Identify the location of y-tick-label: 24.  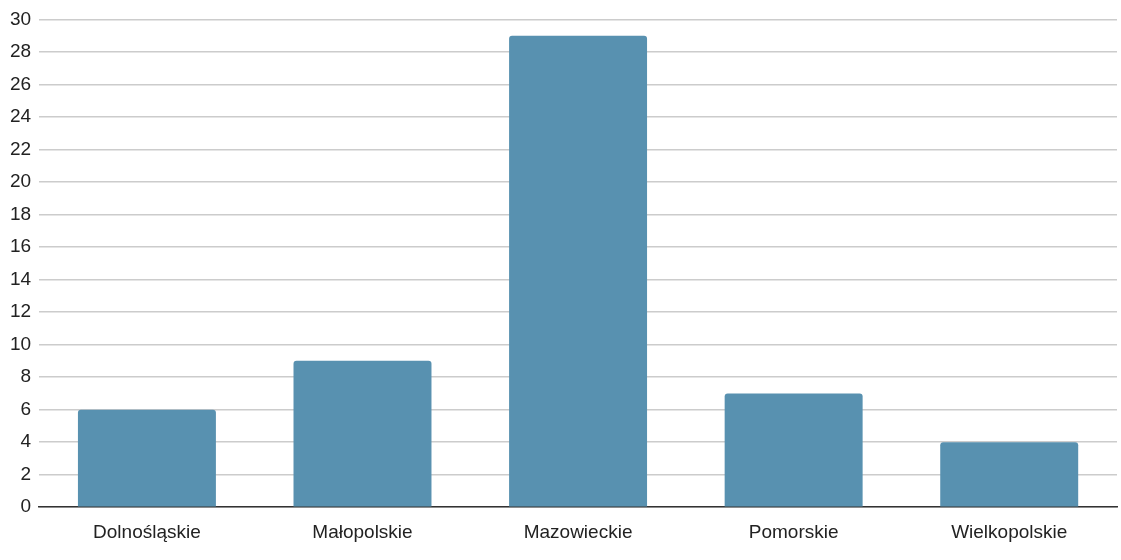
(20, 116).